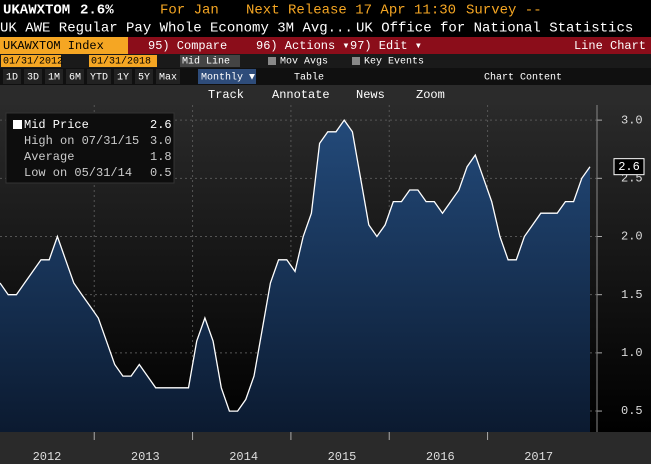 This screenshot has width=651, height=464. I want to click on period: For Jan, so click(189, 11).